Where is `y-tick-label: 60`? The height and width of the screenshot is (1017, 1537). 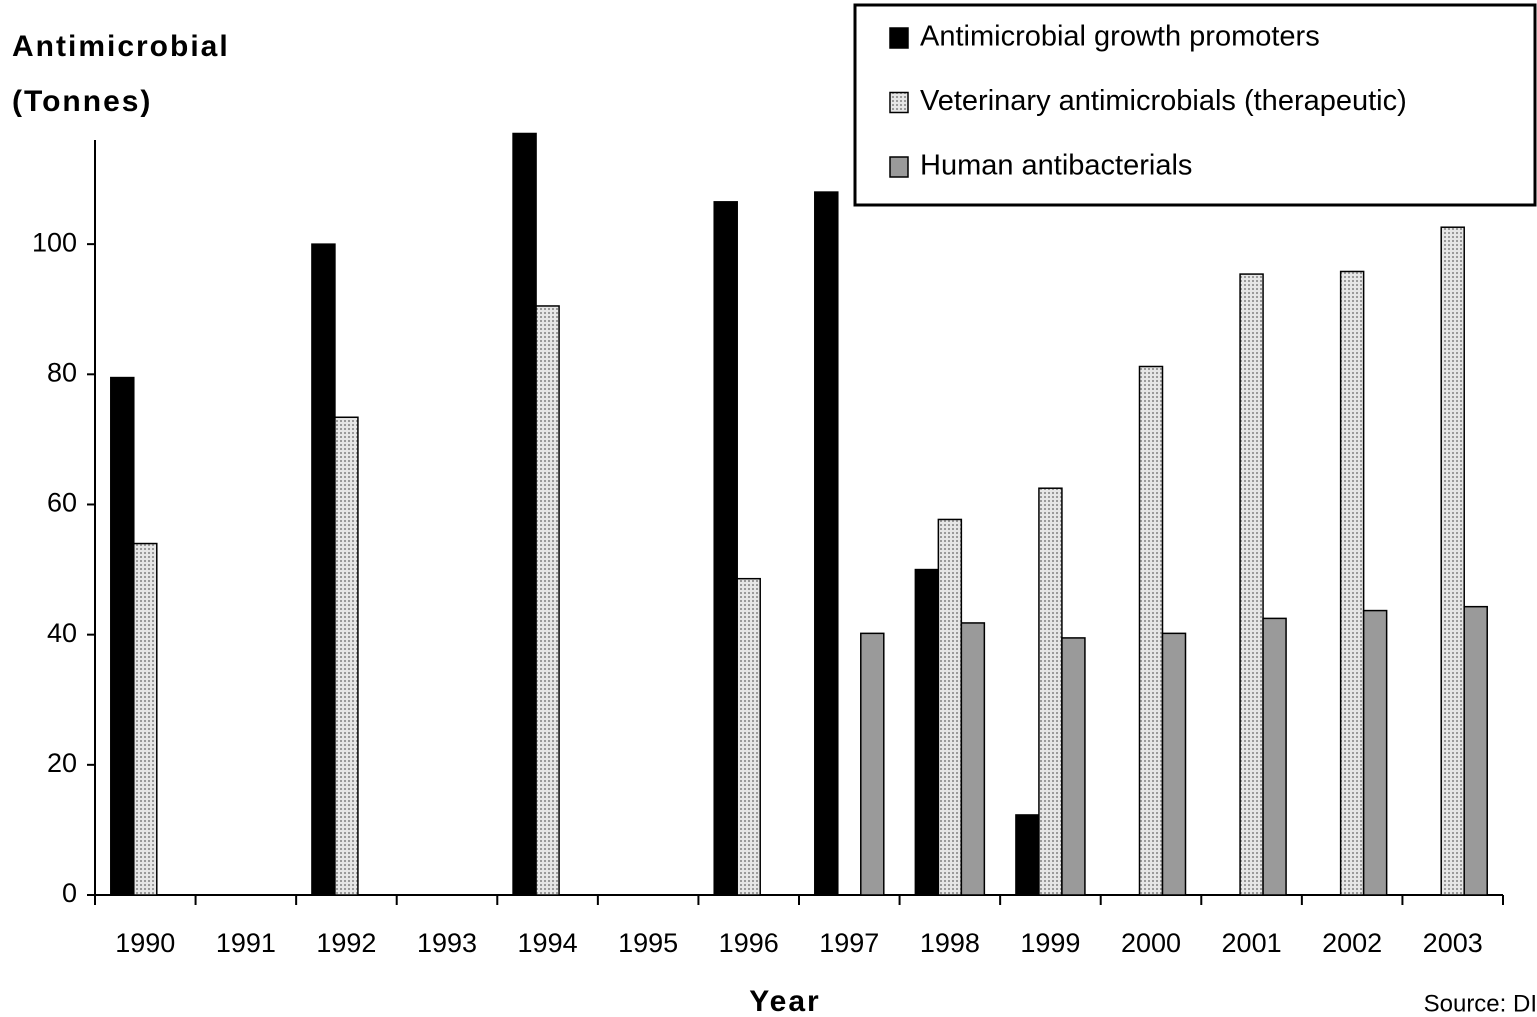
y-tick-label: 60 is located at coordinates (62, 503).